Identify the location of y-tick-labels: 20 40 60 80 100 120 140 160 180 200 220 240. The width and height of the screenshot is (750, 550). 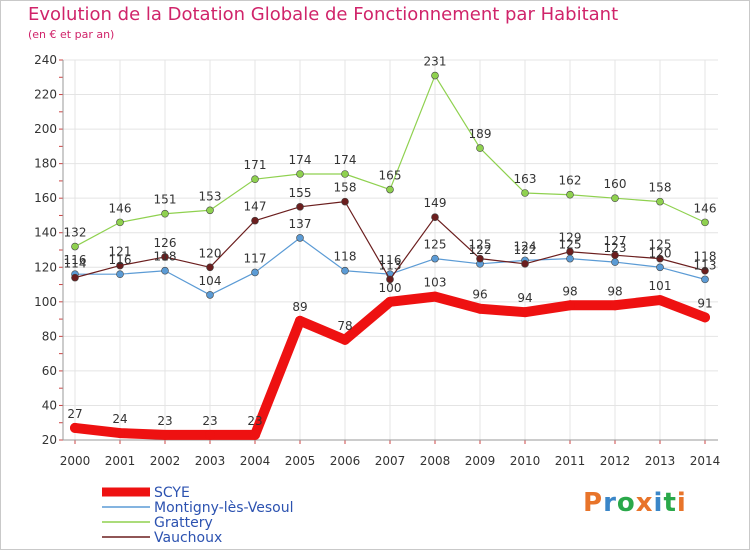
(45, 250).